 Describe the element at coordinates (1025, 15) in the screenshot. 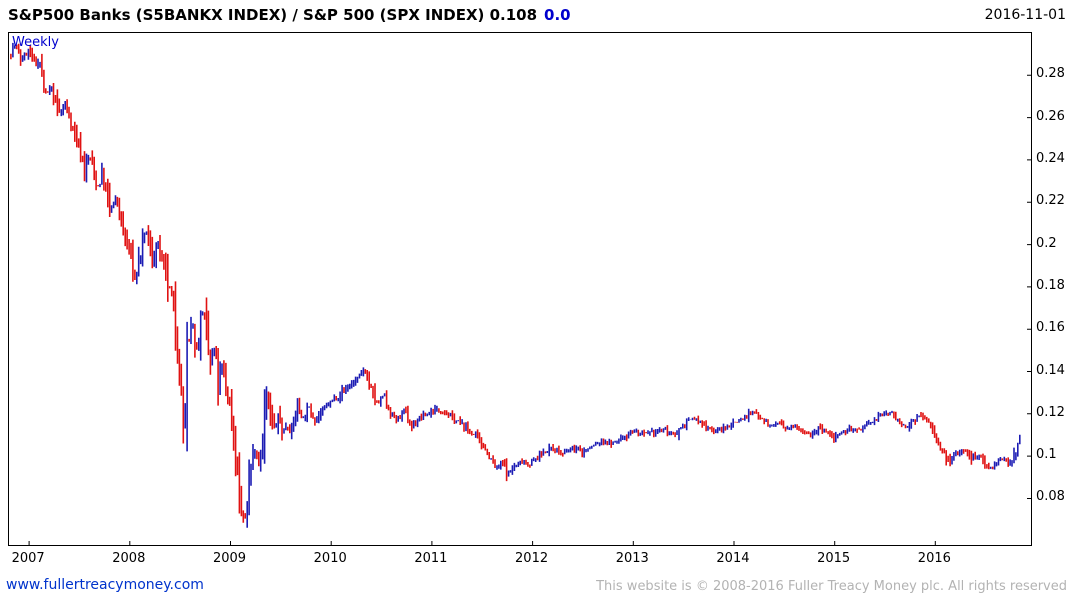

I see `chart-date: 2016-11-01` at that location.